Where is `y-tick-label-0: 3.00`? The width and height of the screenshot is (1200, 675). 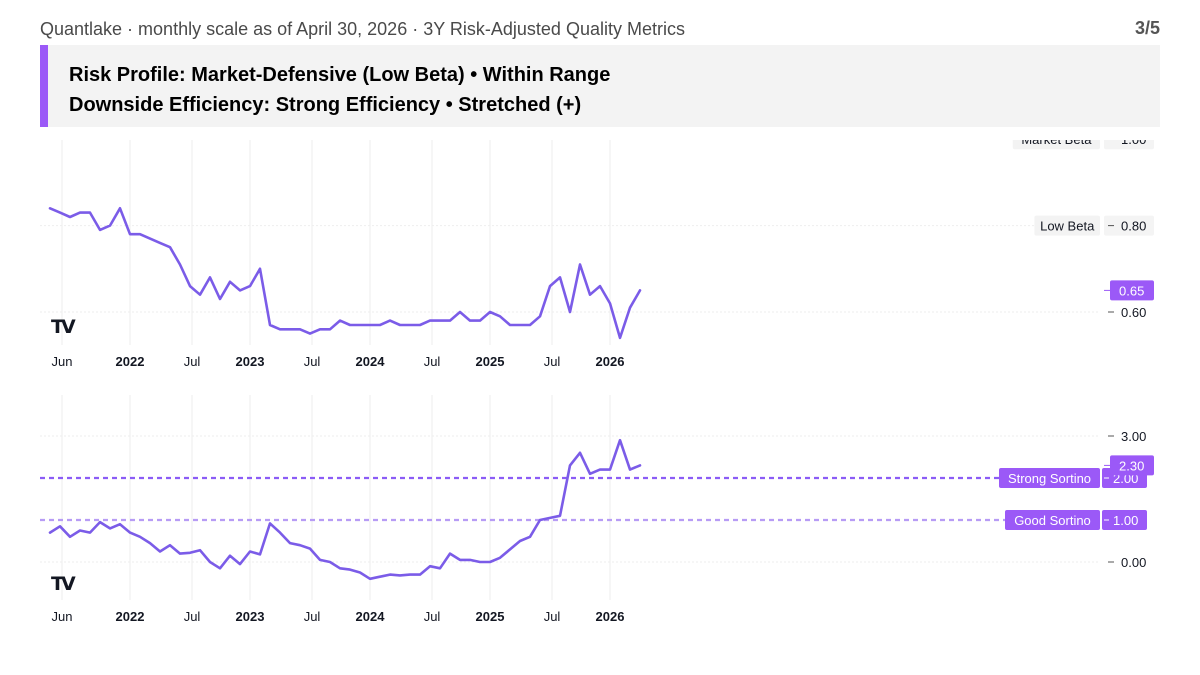 y-tick-label-0: 3.00 is located at coordinates (1133, 436).